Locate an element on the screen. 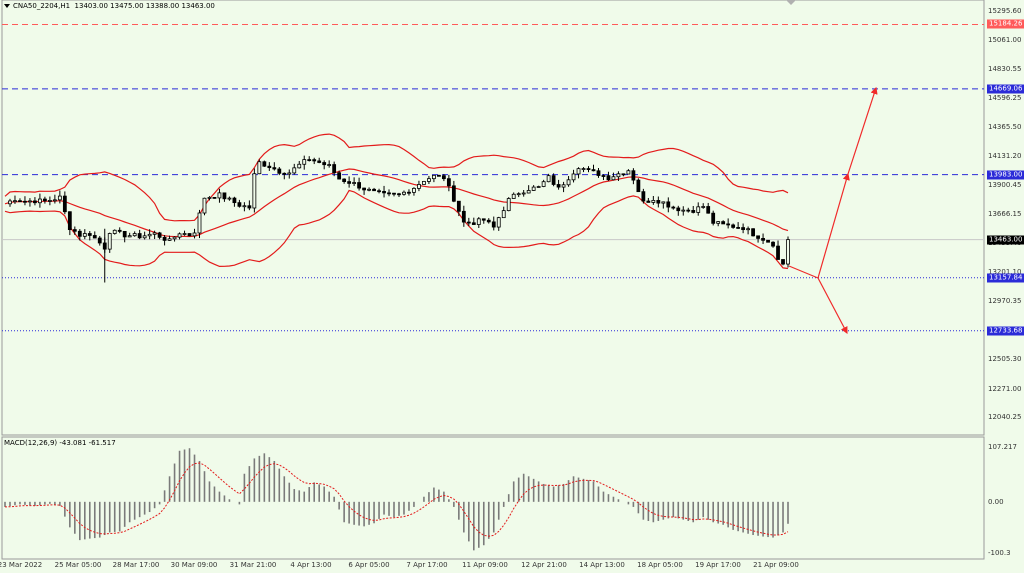  price-axis-label: 14596.25 is located at coordinates (1005, 97).